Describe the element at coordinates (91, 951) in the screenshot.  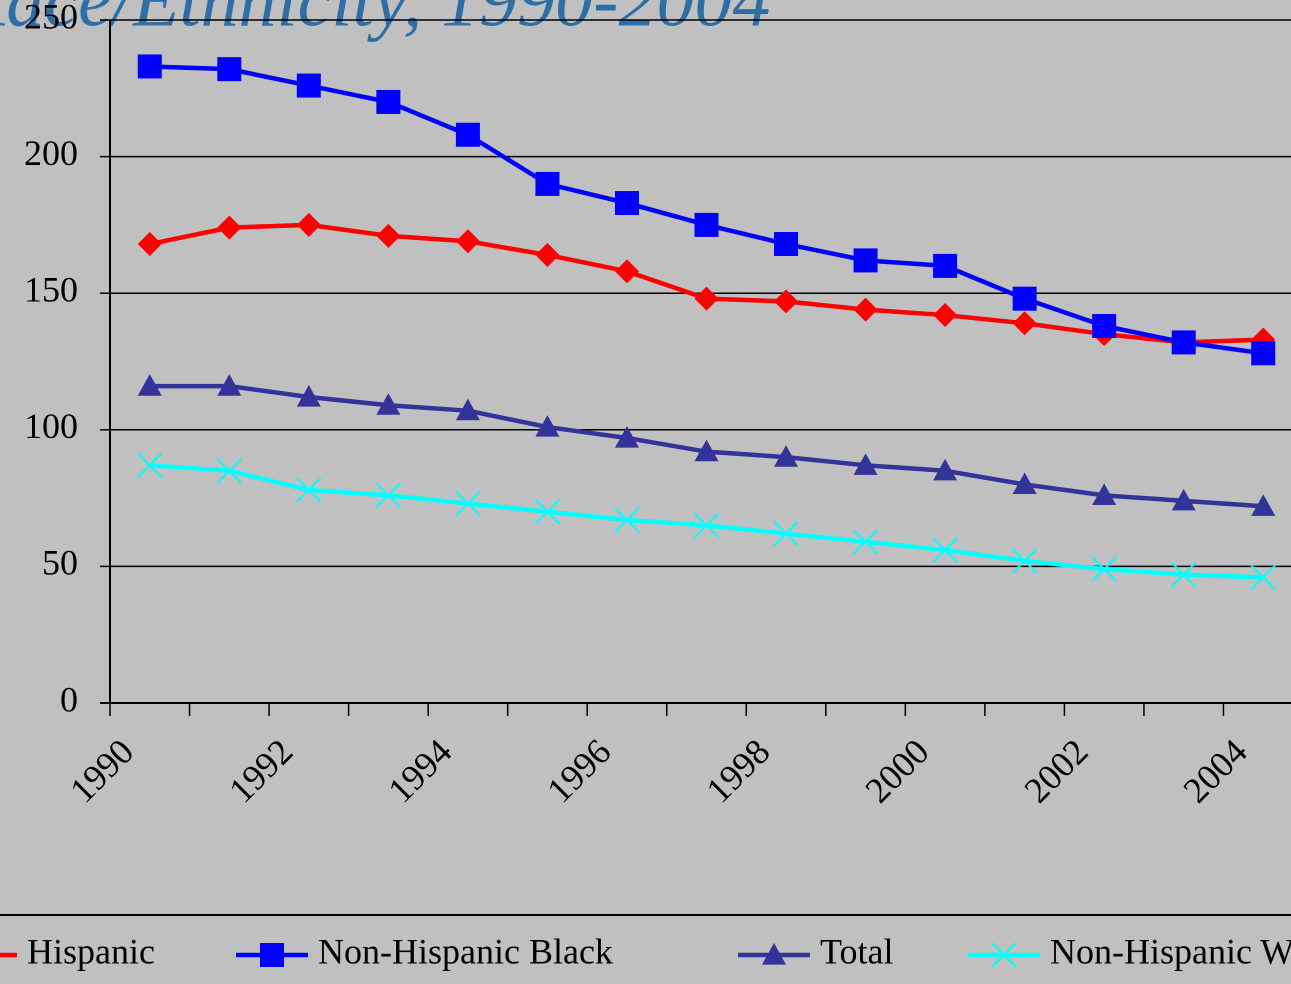
I see `legend-label: Hispanic` at that location.